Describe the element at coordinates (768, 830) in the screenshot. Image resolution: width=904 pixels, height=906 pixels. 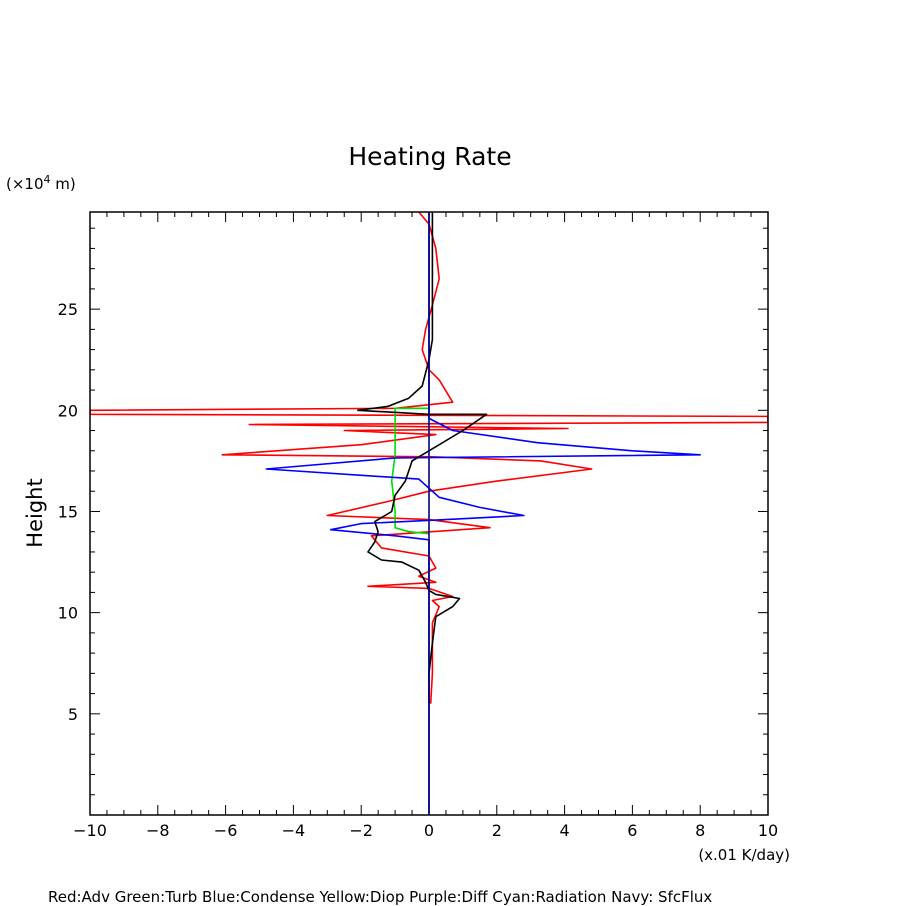
I see `x-tick-label: 10` at that location.